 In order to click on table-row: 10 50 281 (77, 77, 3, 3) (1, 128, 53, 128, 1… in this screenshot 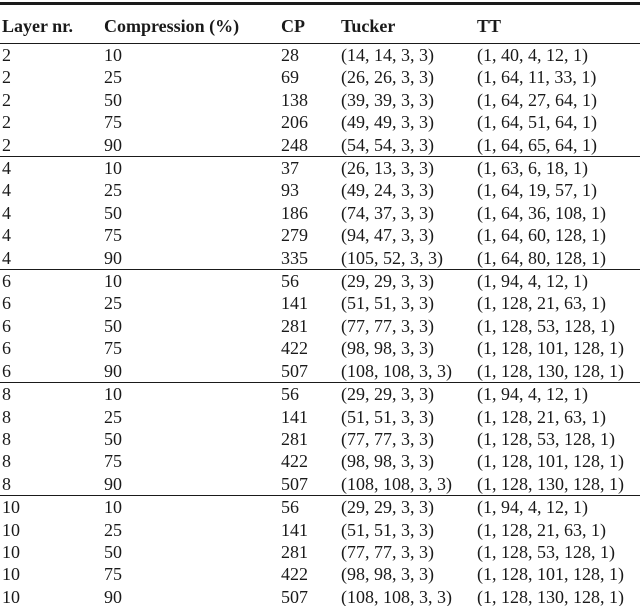, I will do `click(320, 552)`.